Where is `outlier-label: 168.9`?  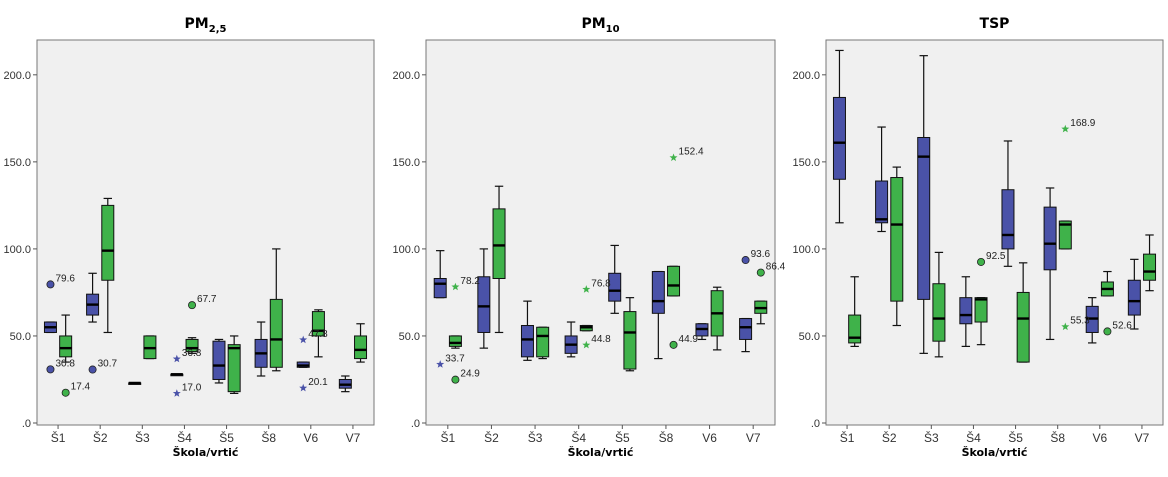
outlier-label: 168.9 is located at coordinates (1082, 123).